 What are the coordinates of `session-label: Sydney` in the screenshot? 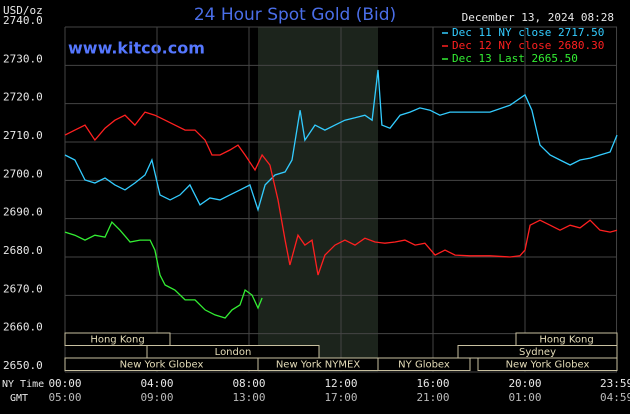 It's located at (537, 352).